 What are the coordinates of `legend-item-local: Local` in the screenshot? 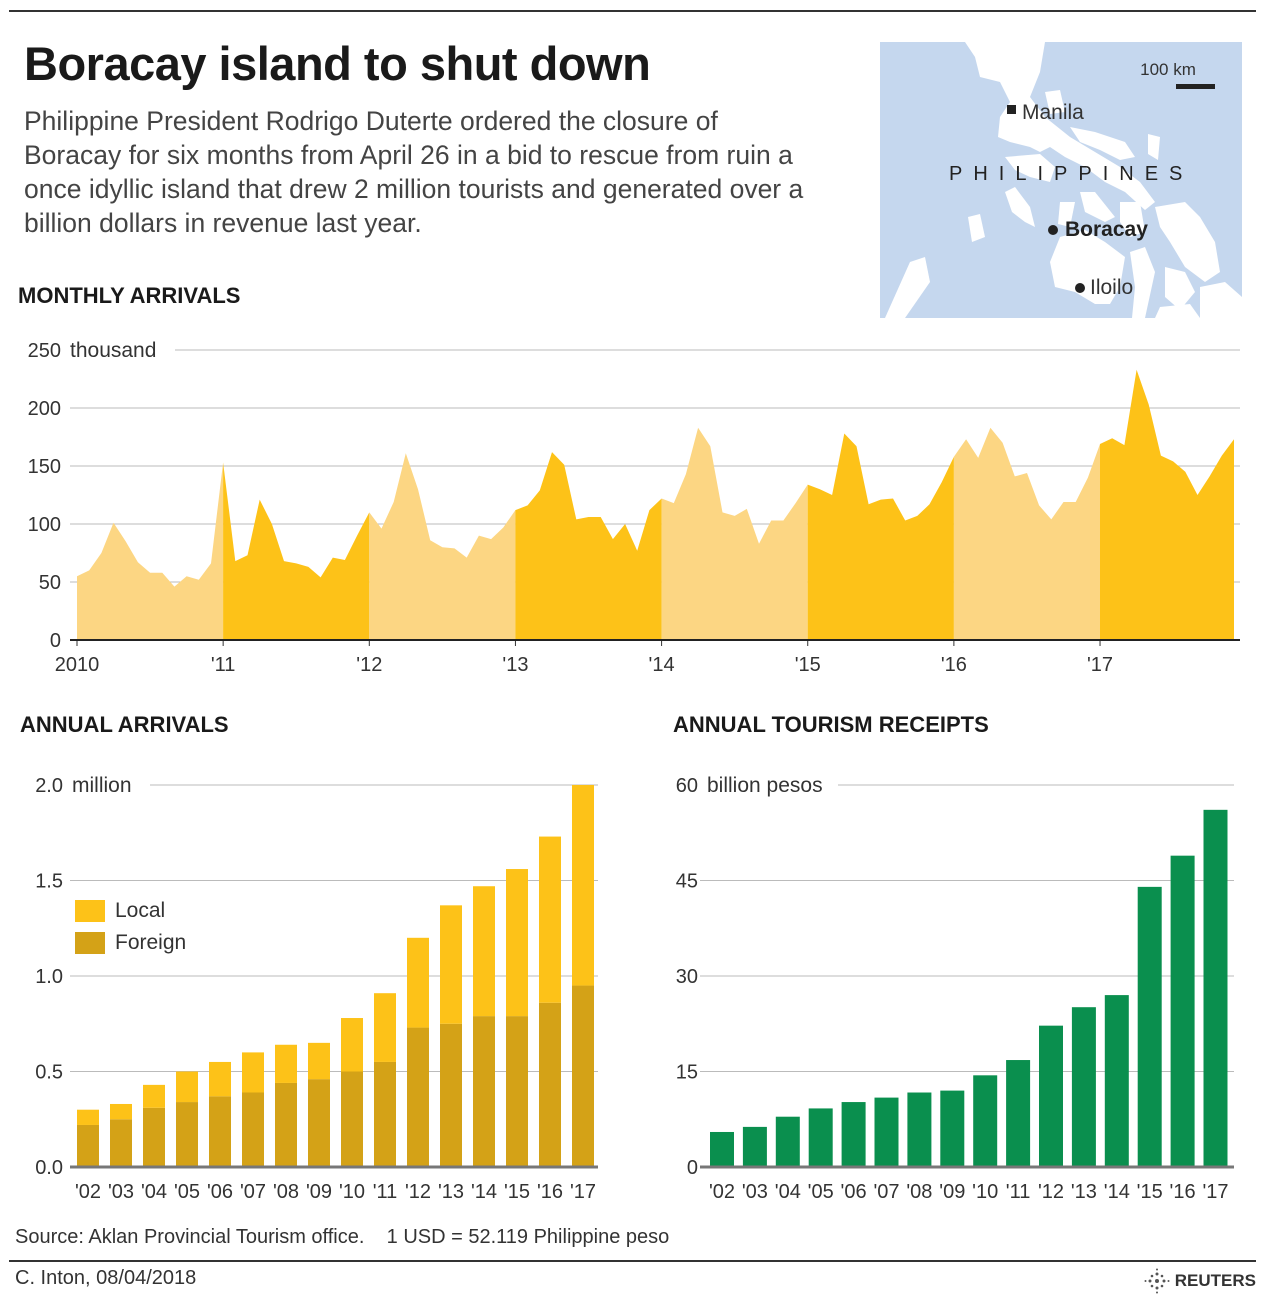 It's located at (120, 911).